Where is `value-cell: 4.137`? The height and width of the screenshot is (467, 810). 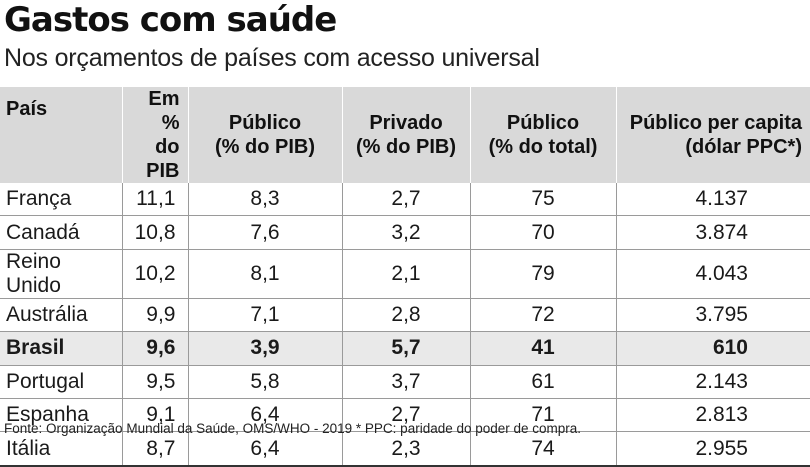 value-cell: 4.137 is located at coordinates (712, 200).